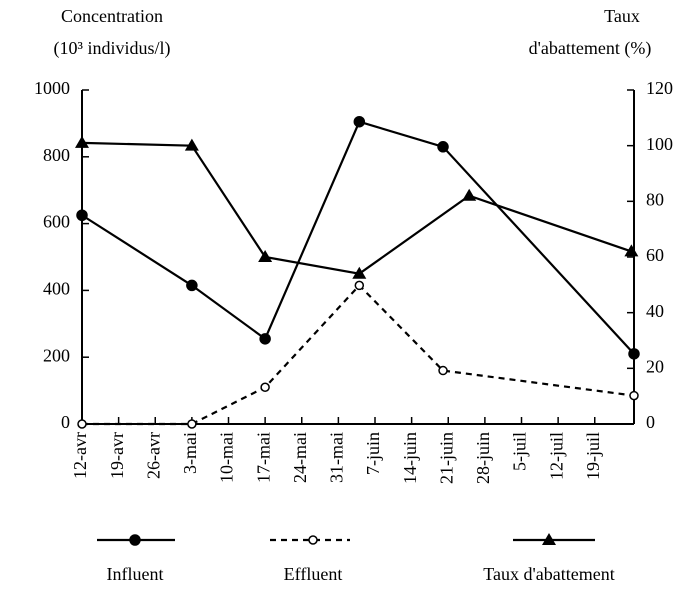 This screenshot has width=697, height=591. I want to click on y2-tick-label: 20, so click(655, 366).